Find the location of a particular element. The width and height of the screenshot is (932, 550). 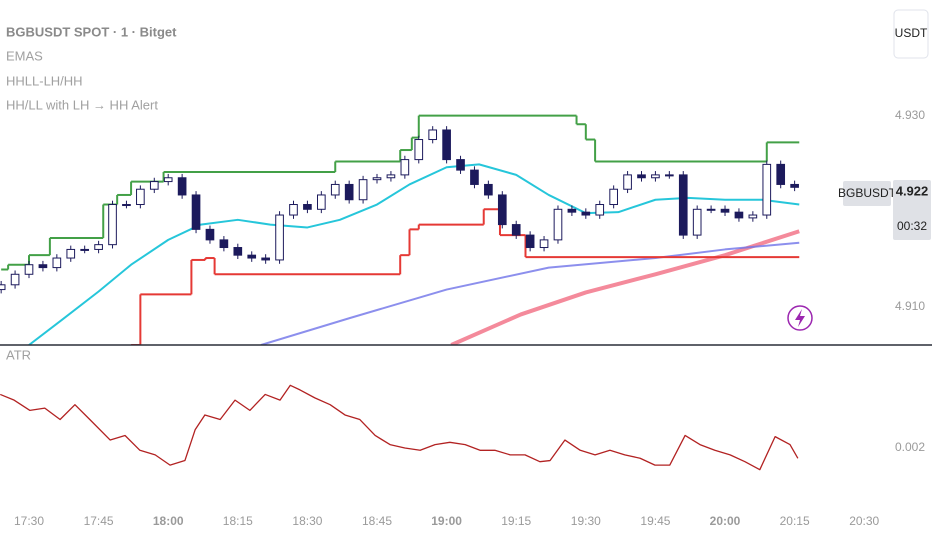

x-tick-label: 19:30 is located at coordinates (586, 521).